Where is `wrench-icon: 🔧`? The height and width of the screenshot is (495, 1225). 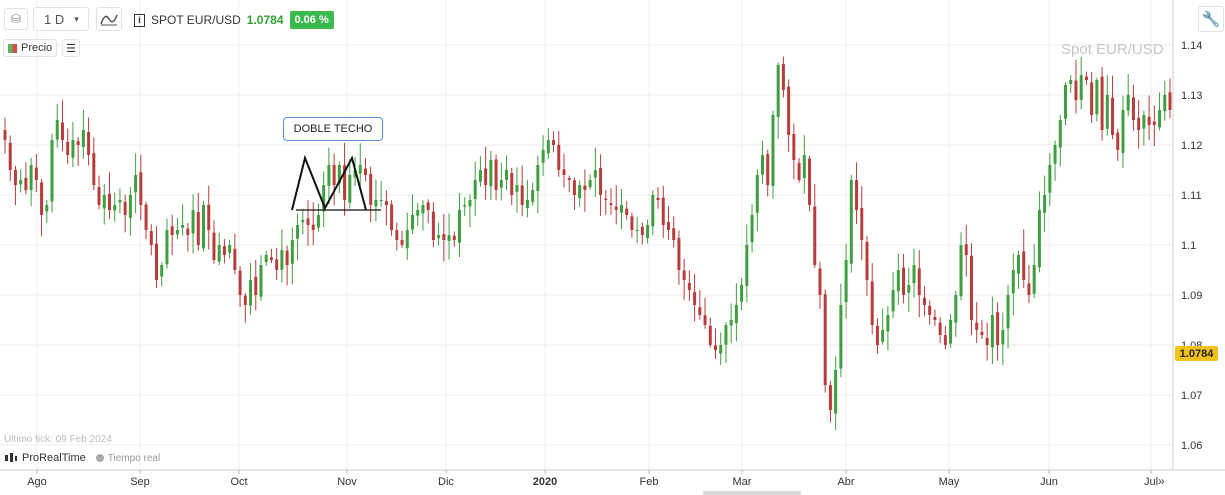 wrench-icon: 🔧 is located at coordinates (1211, 19).